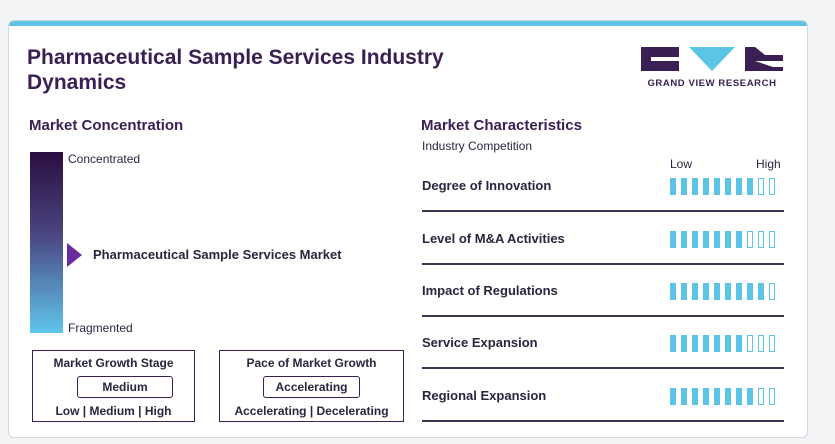  What do you see at coordinates (712, 59) in the screenshot?
I see `logo-marks-icon` at bounding box center [712, 59].